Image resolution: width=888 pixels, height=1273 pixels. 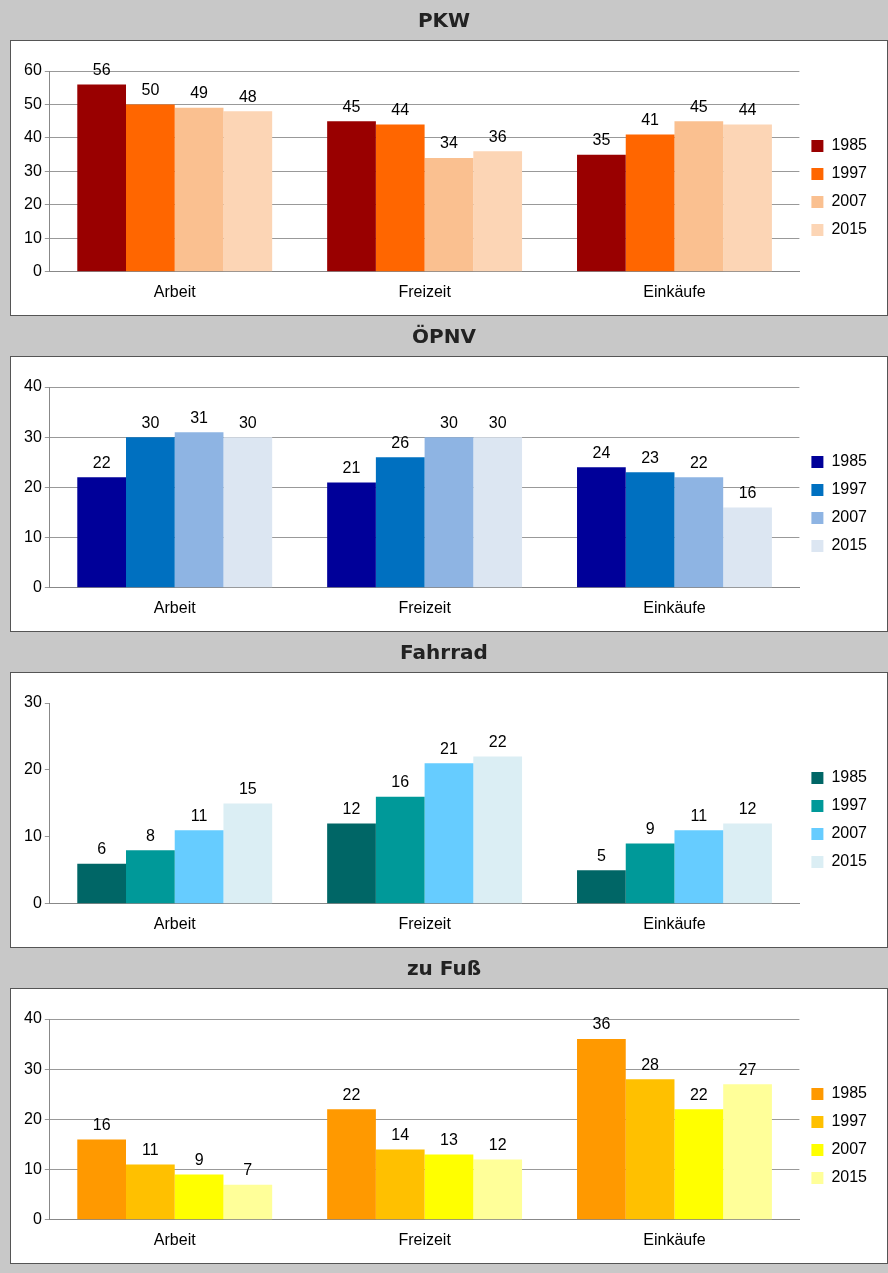 What do you see at coordinates (444, 968) in the screenshot?
I see `chart-title: zu Fuß` at bounding box center [444, 968].